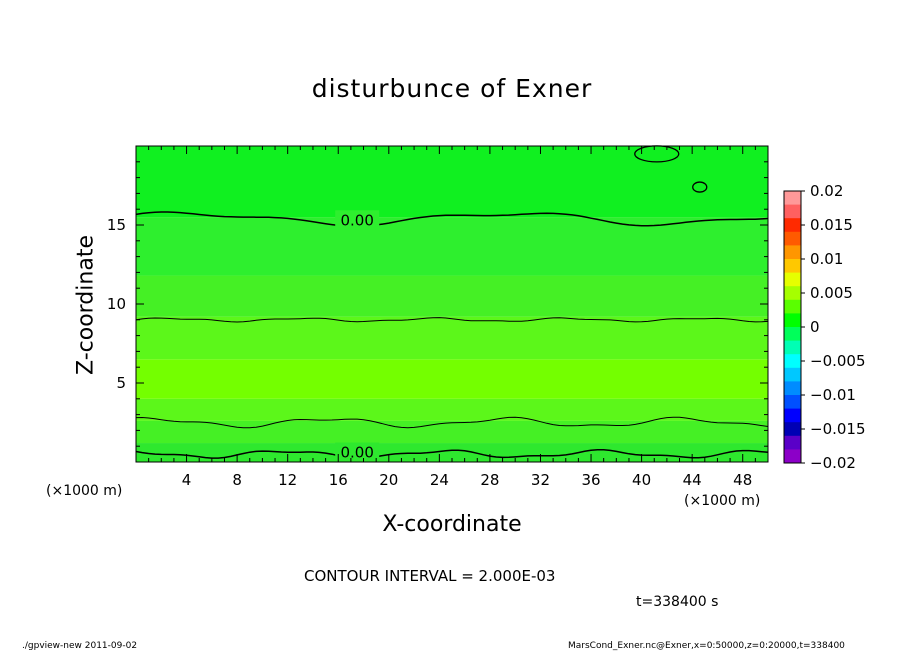 The height and width of the screenshot is (654, 904). Describe the element at coordinates (641, 480) in the screenshot. I see `x-tick-label-40: 40` at that location.